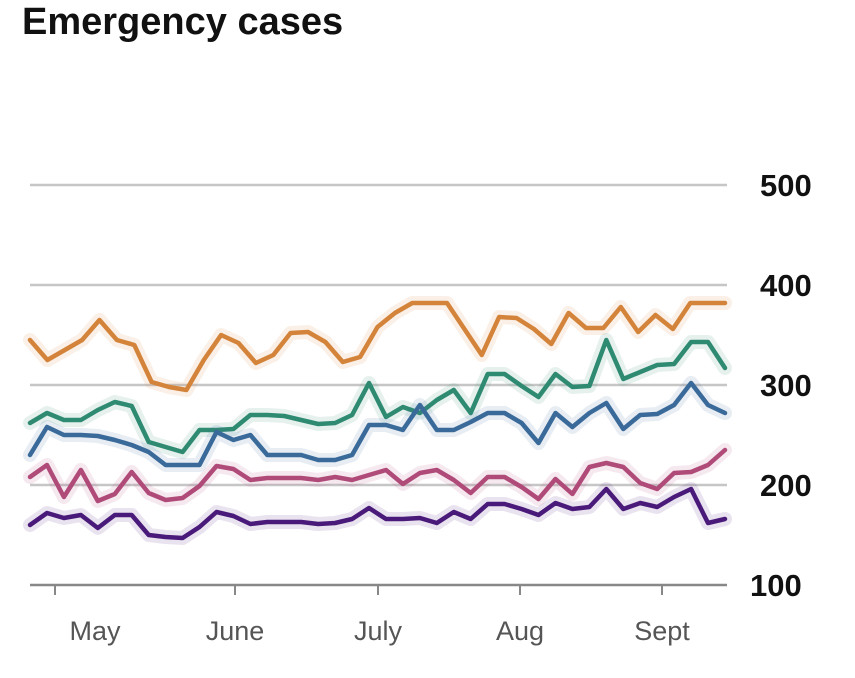  Describe the element at coordinates (183, 22) in the screenshot. I see `chart-title: Emergency cases` at that location.